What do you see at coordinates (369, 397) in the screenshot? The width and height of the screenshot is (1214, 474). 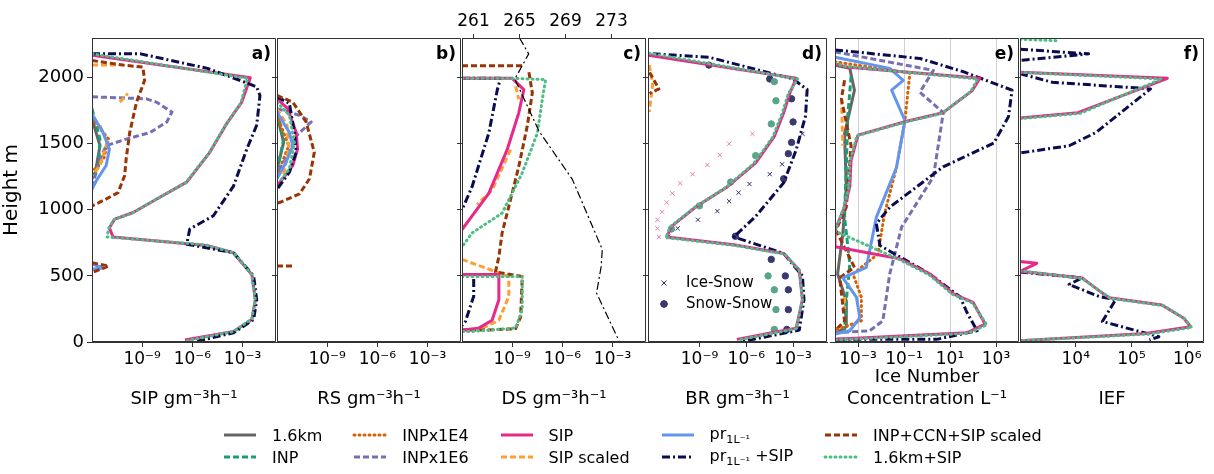 I see `x-axis-title: RS gm⁻³h⁻¹` at bounding box center [369, 397].